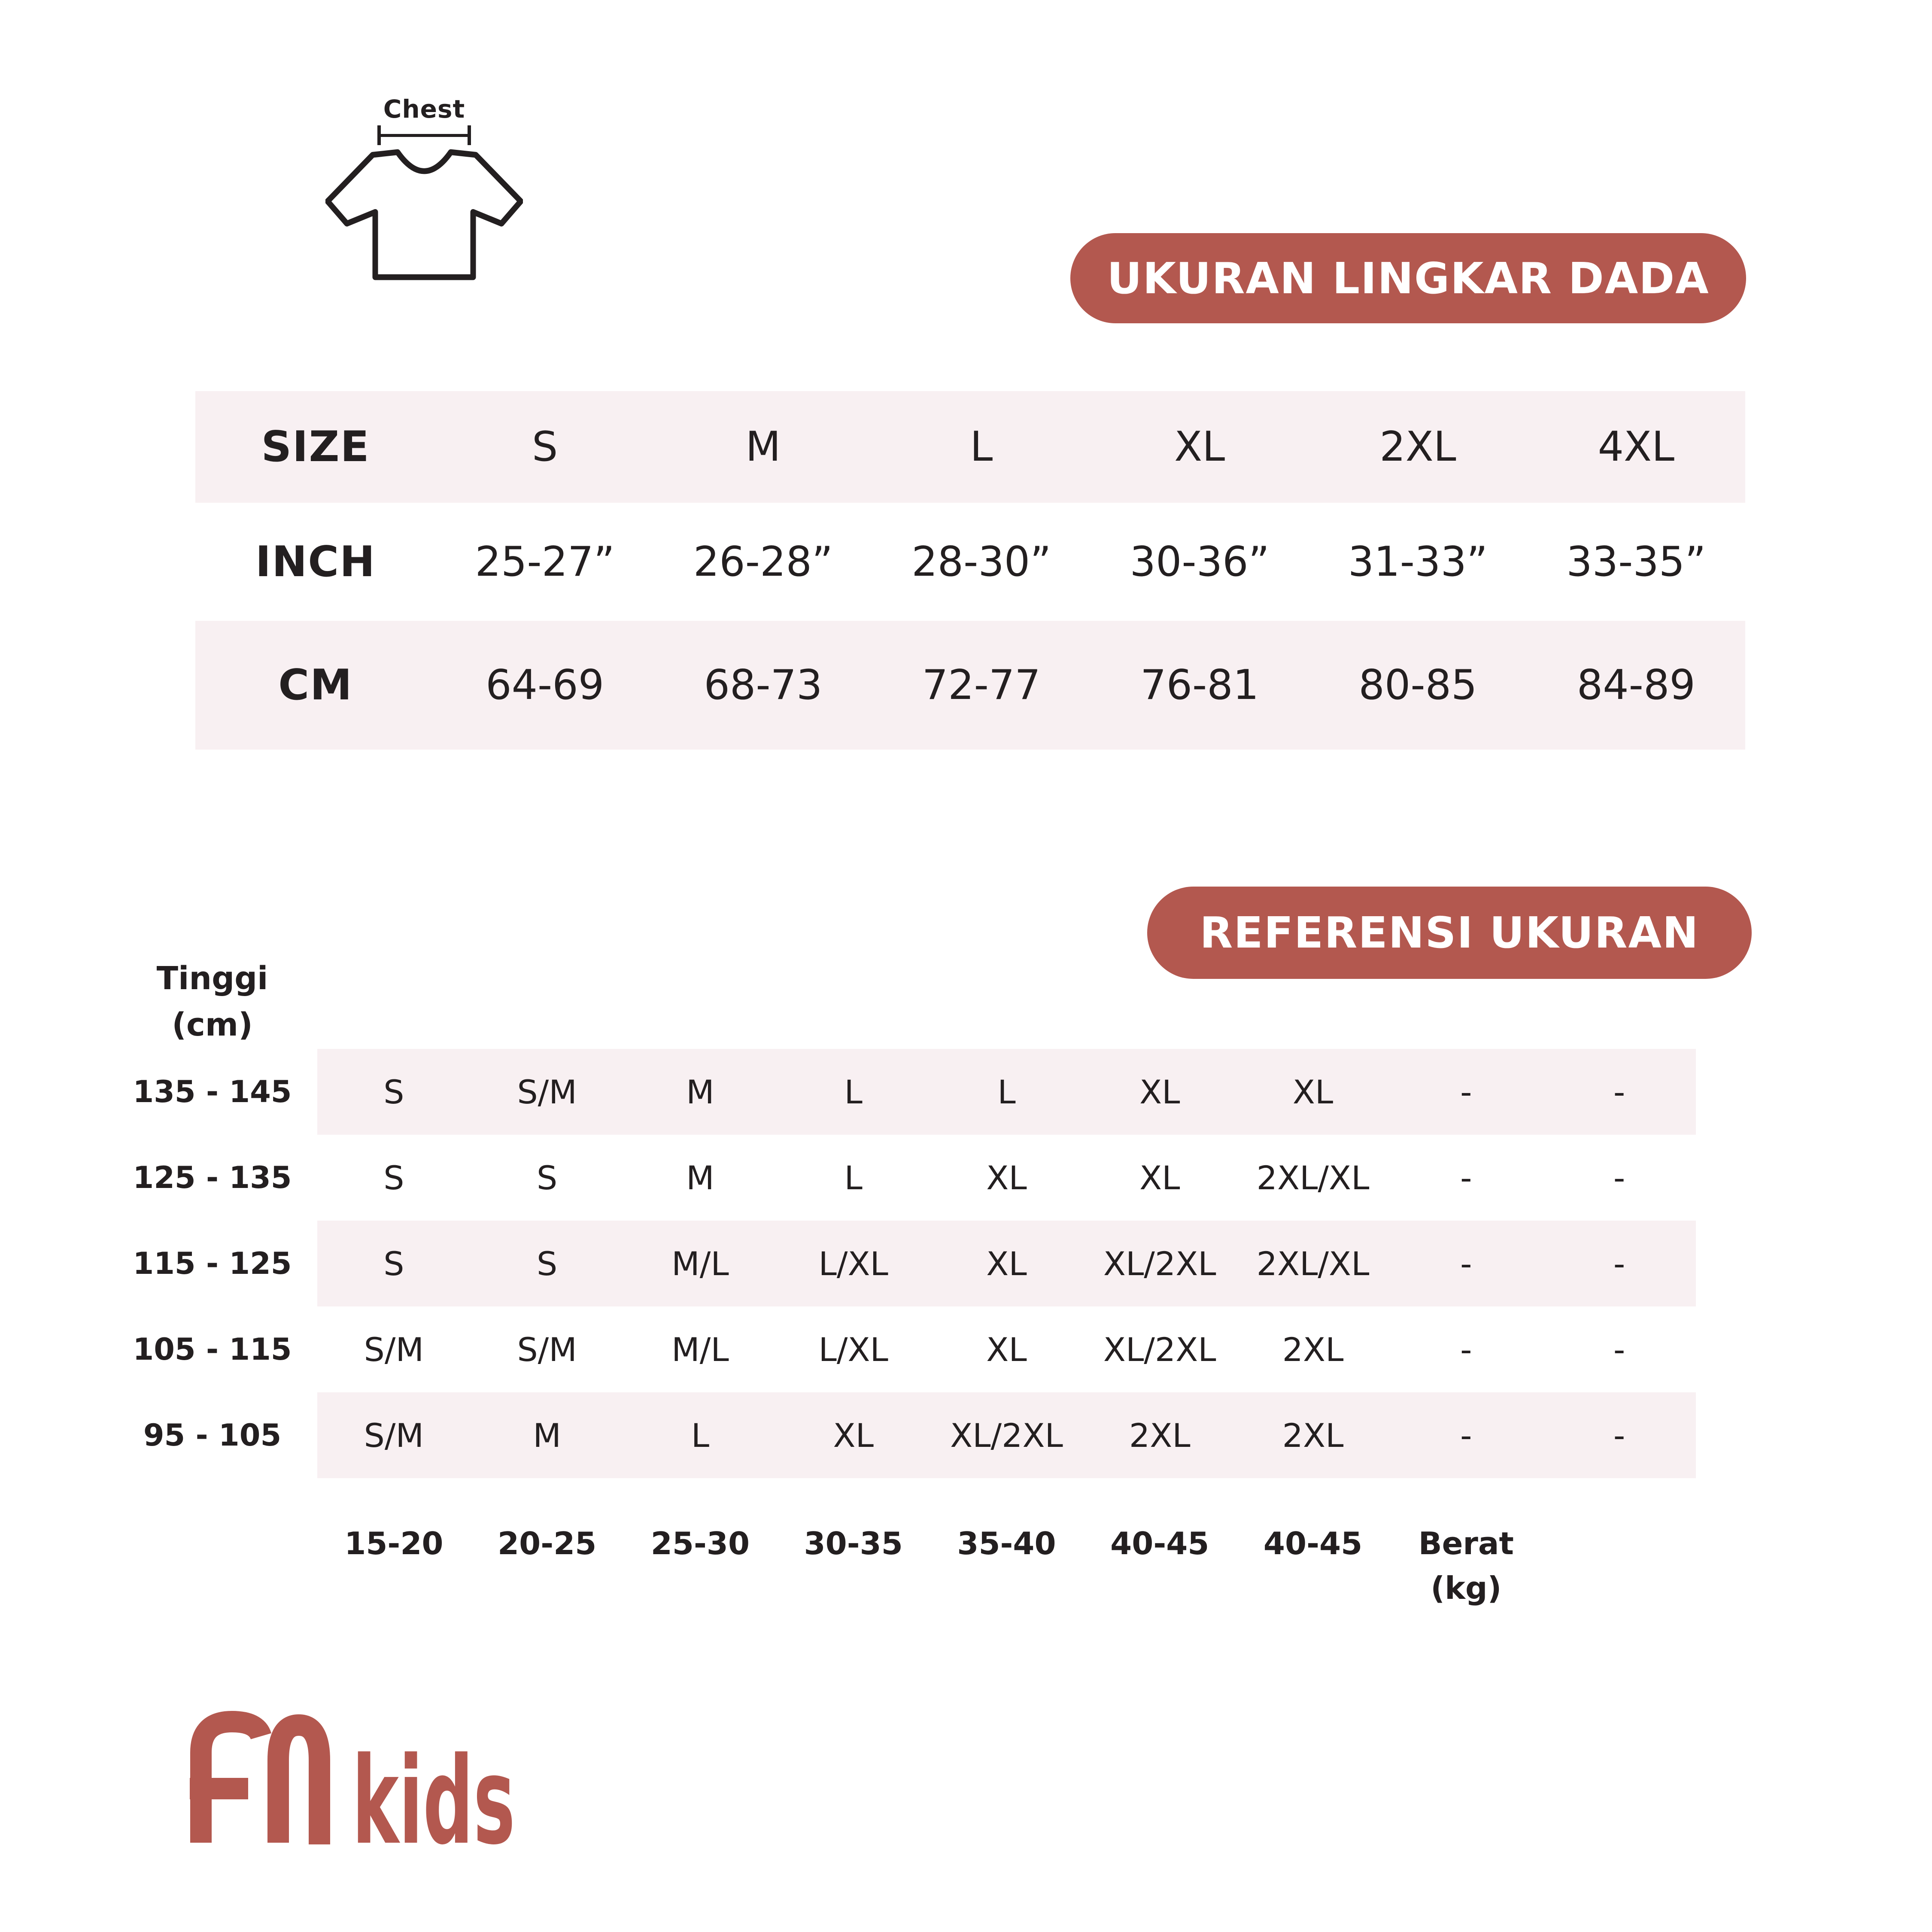  I want to click on row-band: S/M M L XL XL/2XL 2XL 2XL - -, so click(1006, 1435).